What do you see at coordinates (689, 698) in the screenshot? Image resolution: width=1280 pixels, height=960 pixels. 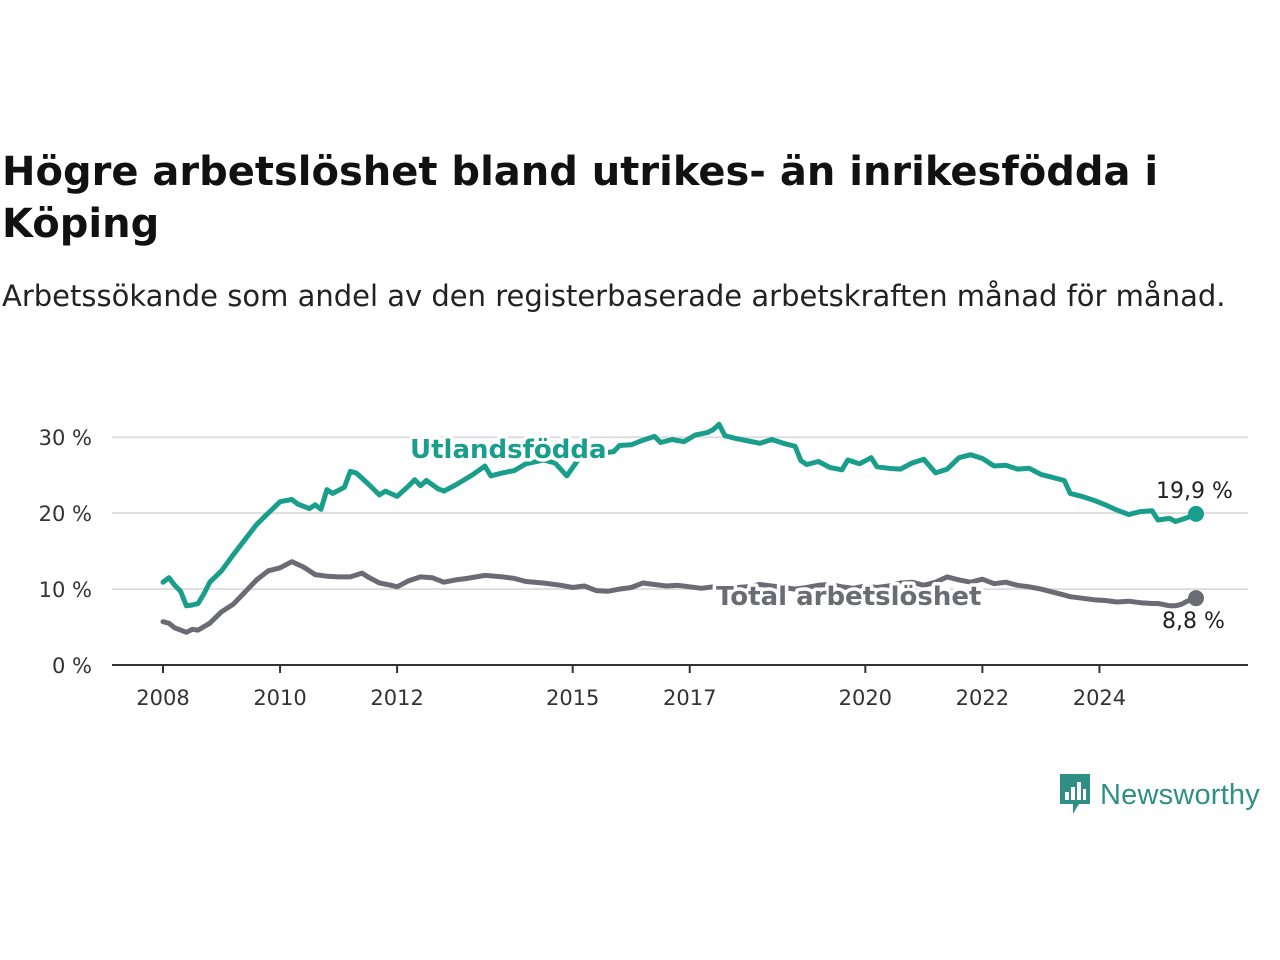 I see `x-tick-label: 2017` at bounding box center [689, 698].